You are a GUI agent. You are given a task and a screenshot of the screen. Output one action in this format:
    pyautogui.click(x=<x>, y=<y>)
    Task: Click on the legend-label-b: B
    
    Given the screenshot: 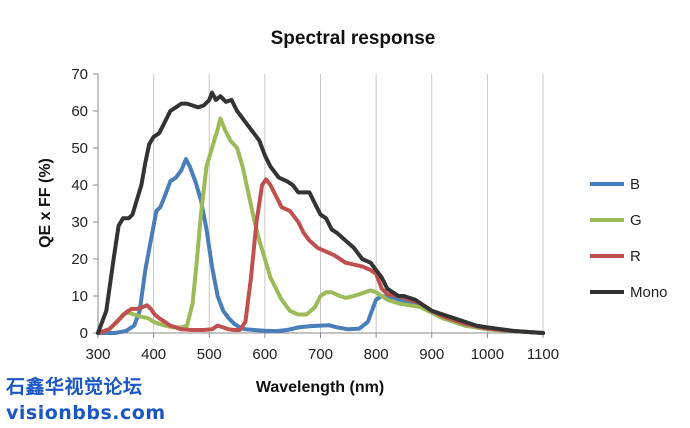 What is the action you would take?
    pyautogui.click(x=635, y=184)
    